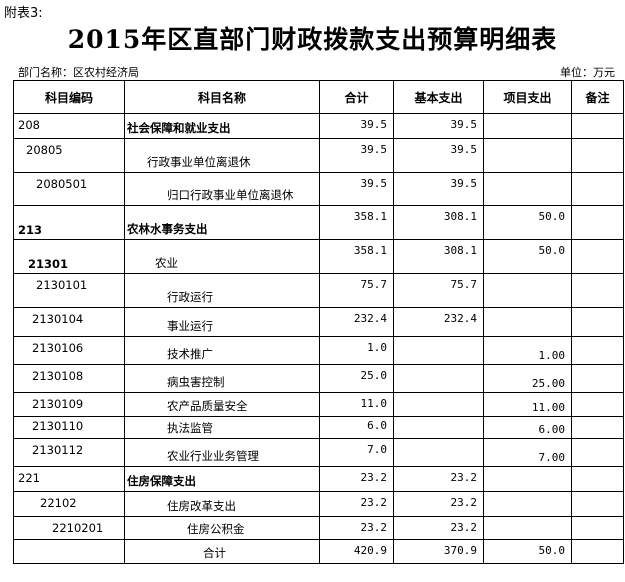 This screenshot has width=625, height=582. What do you see at coordinates (527, 256) in the screenshot?
I see `row-project: 50.0` at bounding box center [527, 256].